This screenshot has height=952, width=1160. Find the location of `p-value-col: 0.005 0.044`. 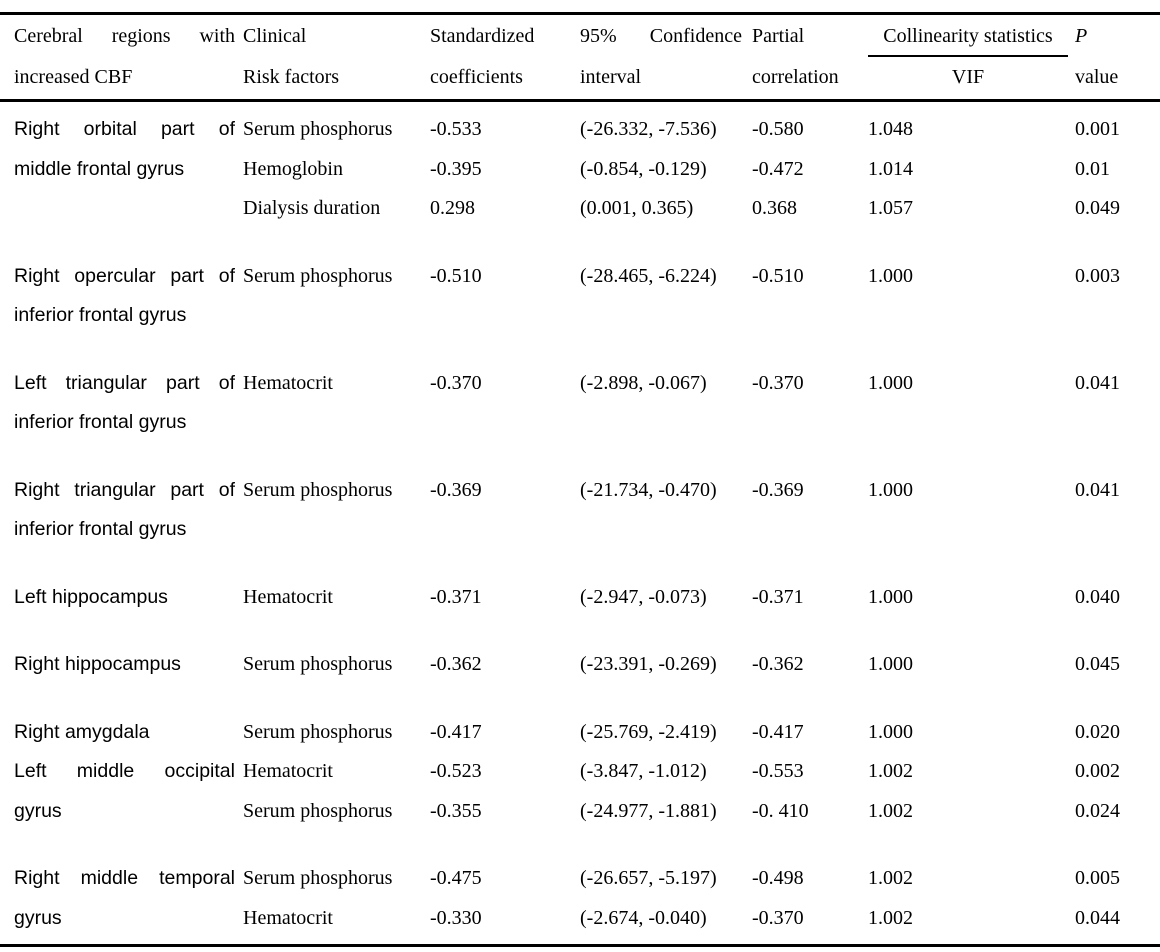

p-value-col: 0.005 0.044 is located at coordinates (1117, 898).